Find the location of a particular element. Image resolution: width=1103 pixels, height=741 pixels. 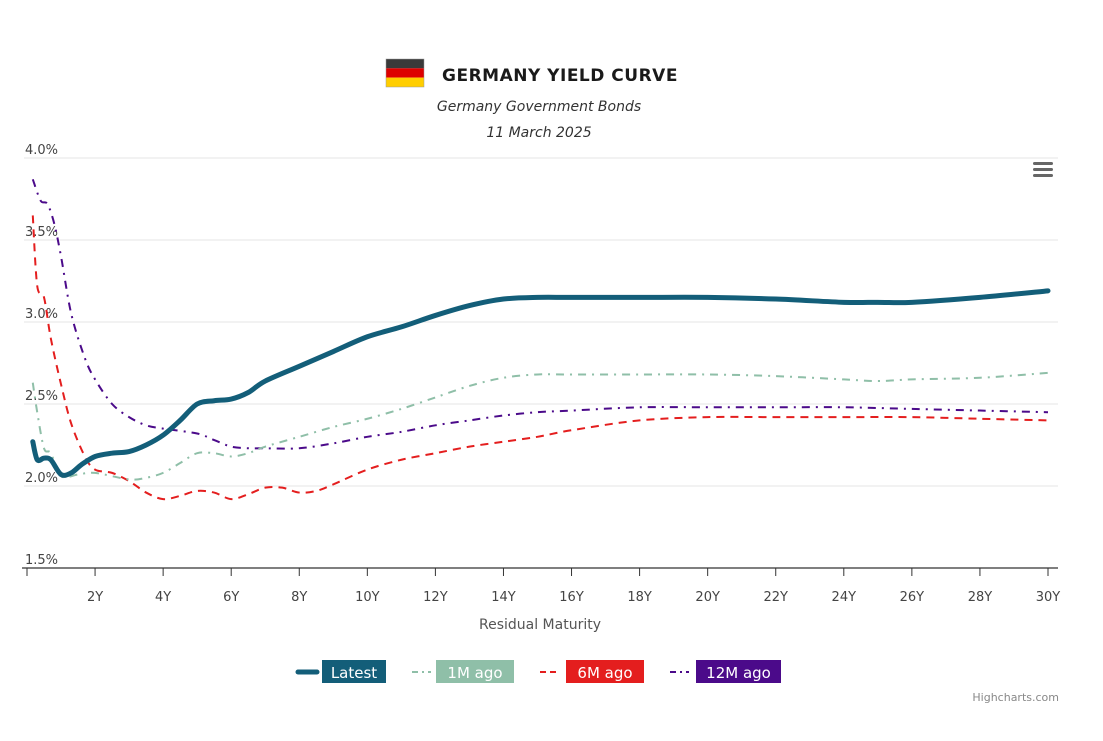

legend-item-1m-ago: 1M ago is located at coordinates (463, 671).